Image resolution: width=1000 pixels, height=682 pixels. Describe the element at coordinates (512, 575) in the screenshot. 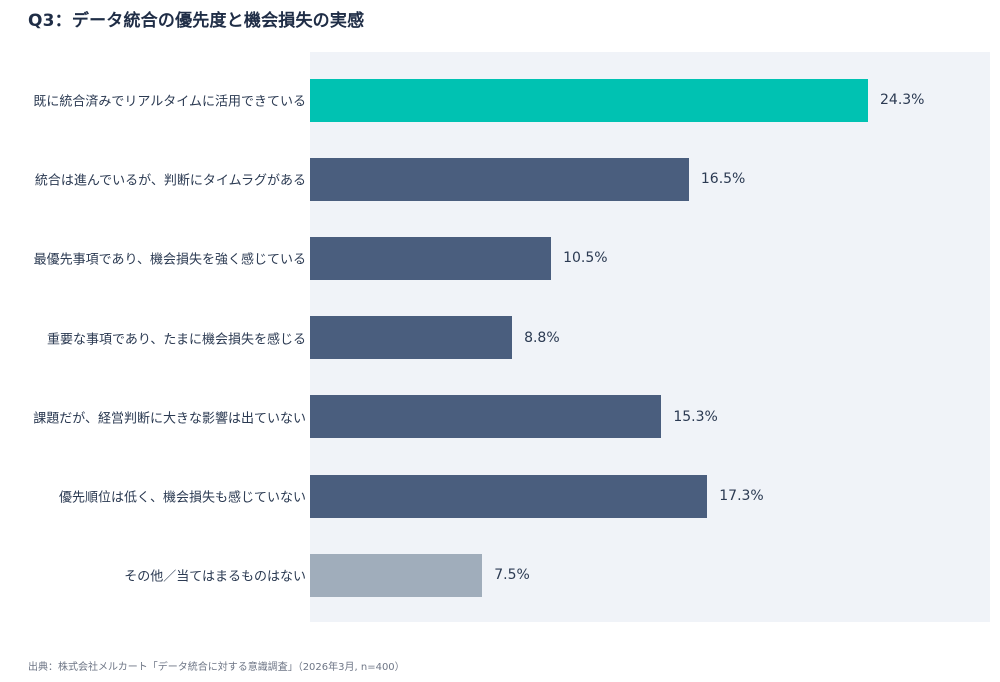

I see `value-label: 7.5%` at that location.